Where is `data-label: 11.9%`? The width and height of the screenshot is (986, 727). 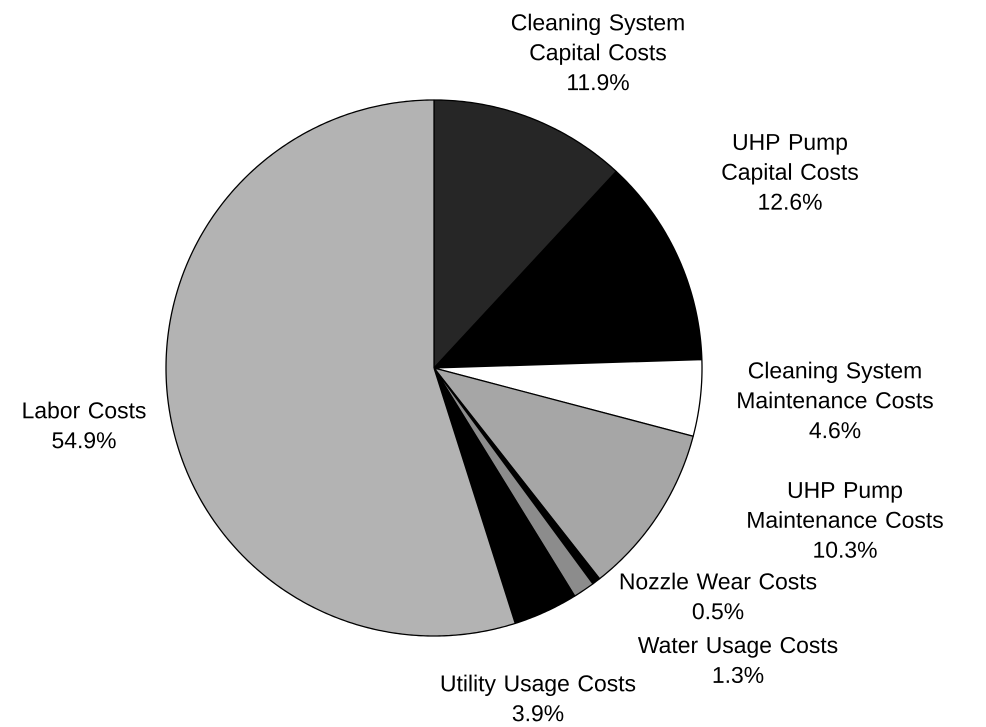 data-label: 11.9% is located at coordinates (598, 82).